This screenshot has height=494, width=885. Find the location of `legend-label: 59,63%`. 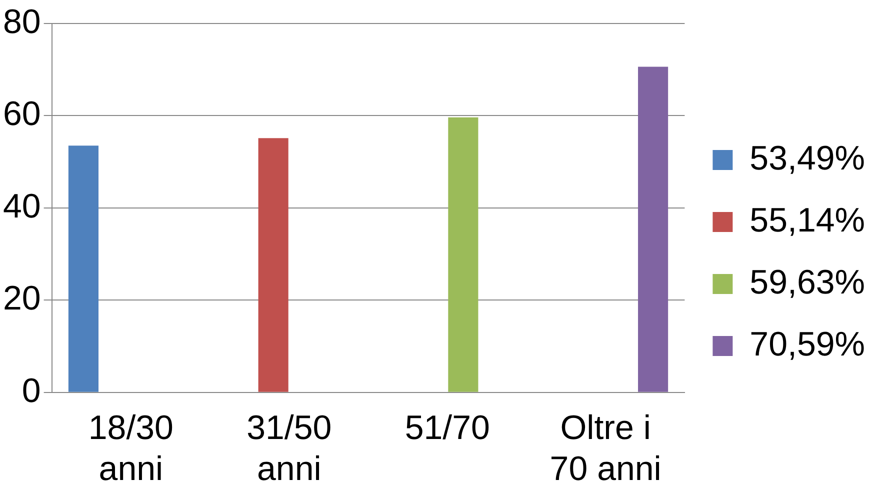

legend-label: 59,63% is located at coordinates (808, 282).